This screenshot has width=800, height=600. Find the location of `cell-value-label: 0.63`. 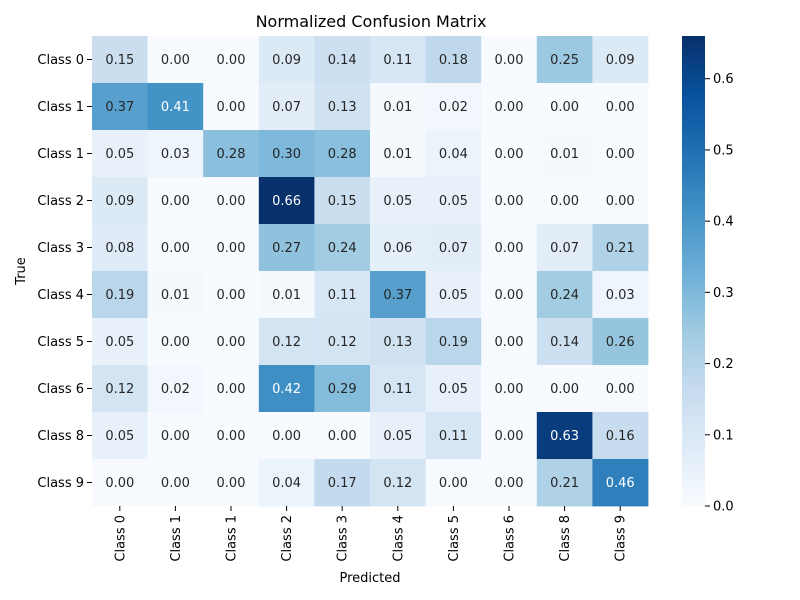

cell-value-label: 0.63 is located at coordinates (564, 436).